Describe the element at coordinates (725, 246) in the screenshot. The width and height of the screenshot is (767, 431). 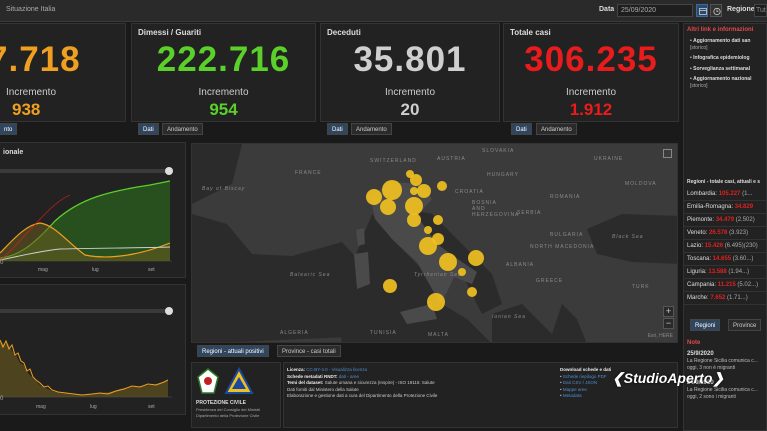
I see `list-item: Lazio: 15.426 (6.495)(230)` at that location.